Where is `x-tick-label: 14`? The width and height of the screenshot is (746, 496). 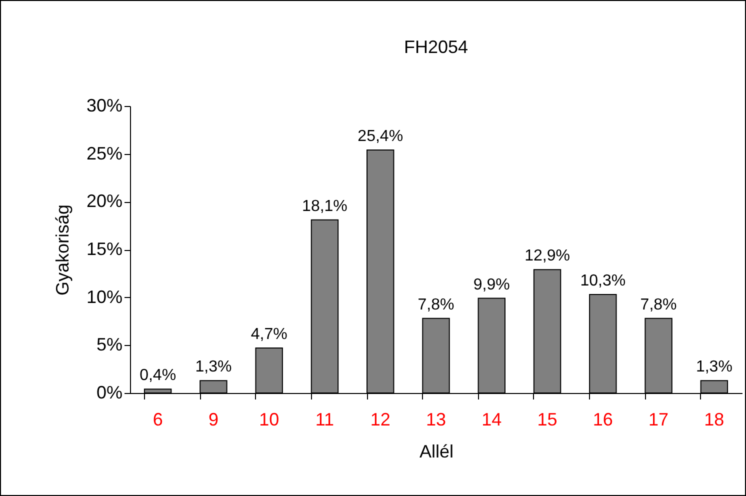
x-tick-label: 14 is located at coordinates (492, 420).